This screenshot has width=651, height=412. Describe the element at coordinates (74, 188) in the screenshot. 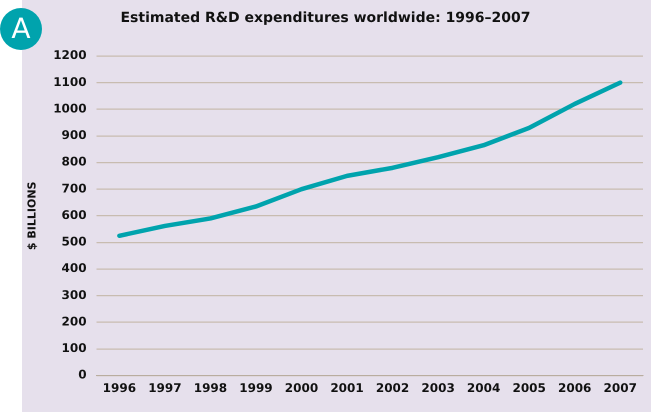

I see `y-tick-label: 700` at that location.